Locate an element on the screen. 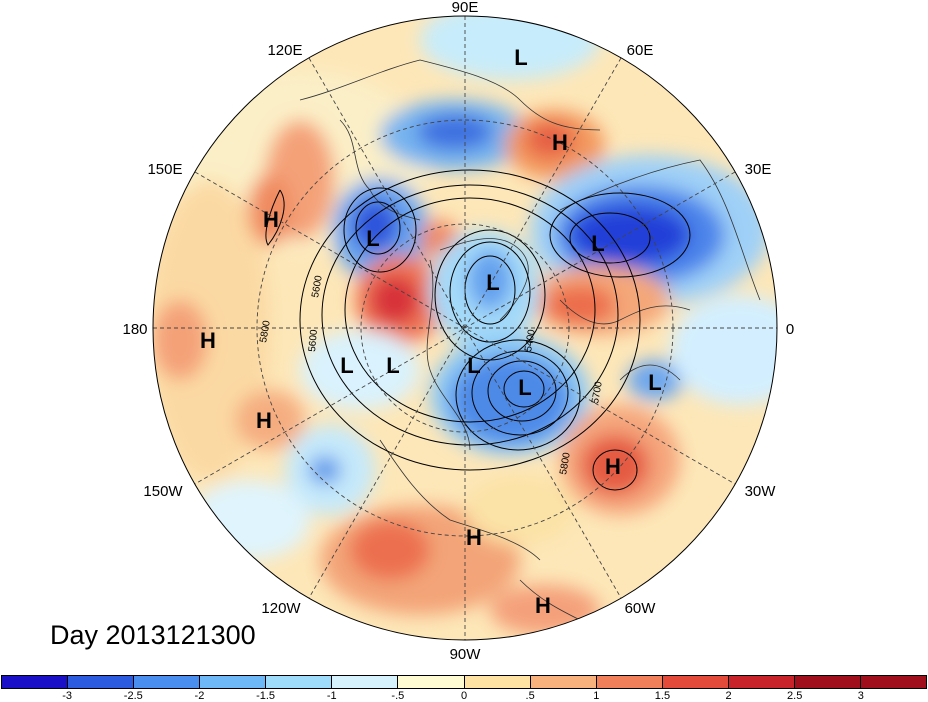 This screenshot has width=928, height=702. colorbar is located at coordinates (464, 682).